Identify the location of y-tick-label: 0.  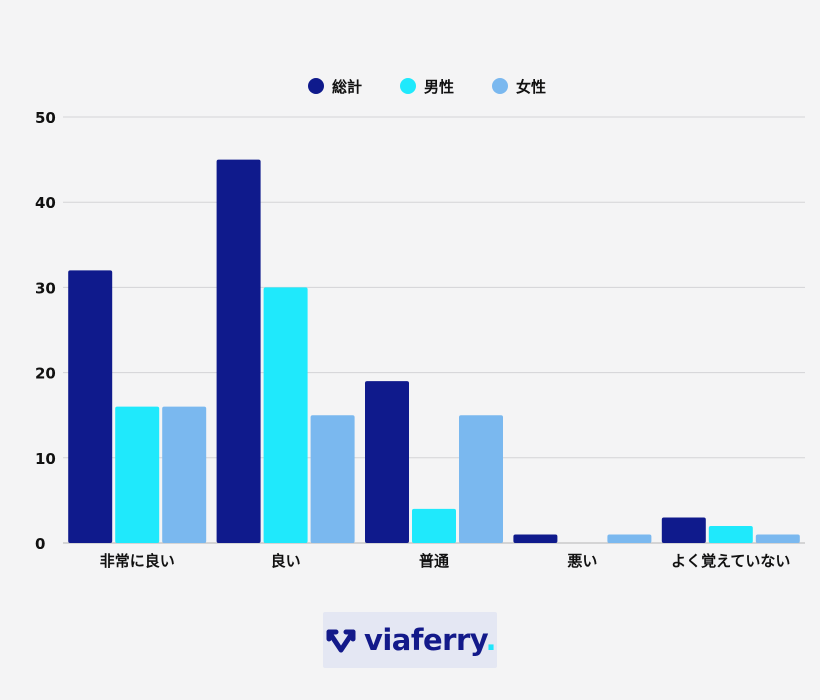
(40, 544).